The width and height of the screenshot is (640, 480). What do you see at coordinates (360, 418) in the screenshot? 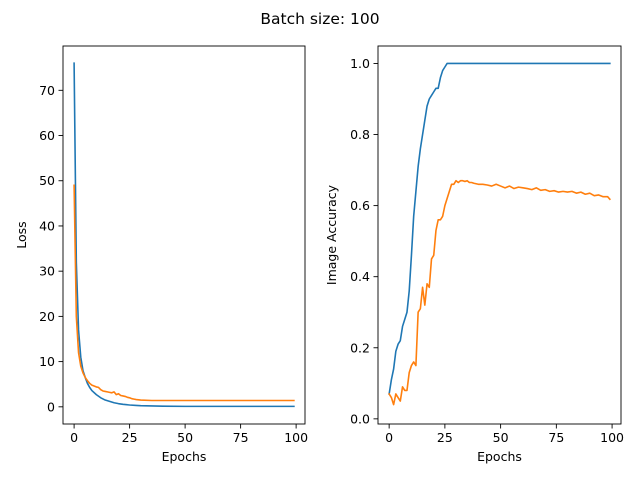
I see `accuracy-y-tick-label: 0.0` at bounding box center [360, 418].